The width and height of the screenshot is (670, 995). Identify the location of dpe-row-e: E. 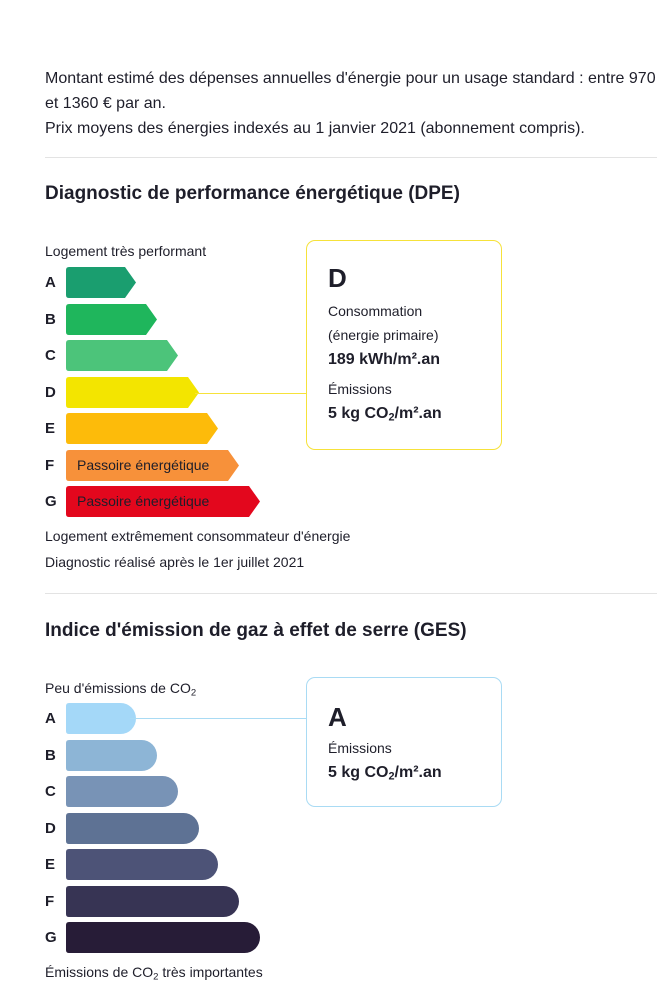
(160, 428).